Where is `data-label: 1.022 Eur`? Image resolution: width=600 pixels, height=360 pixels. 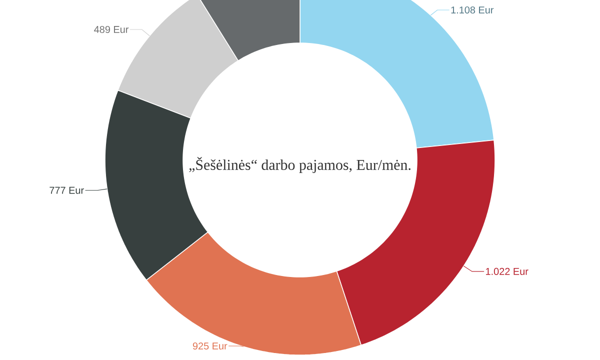 data-label: 1.022 Eur is located at coordinates (507, 271).